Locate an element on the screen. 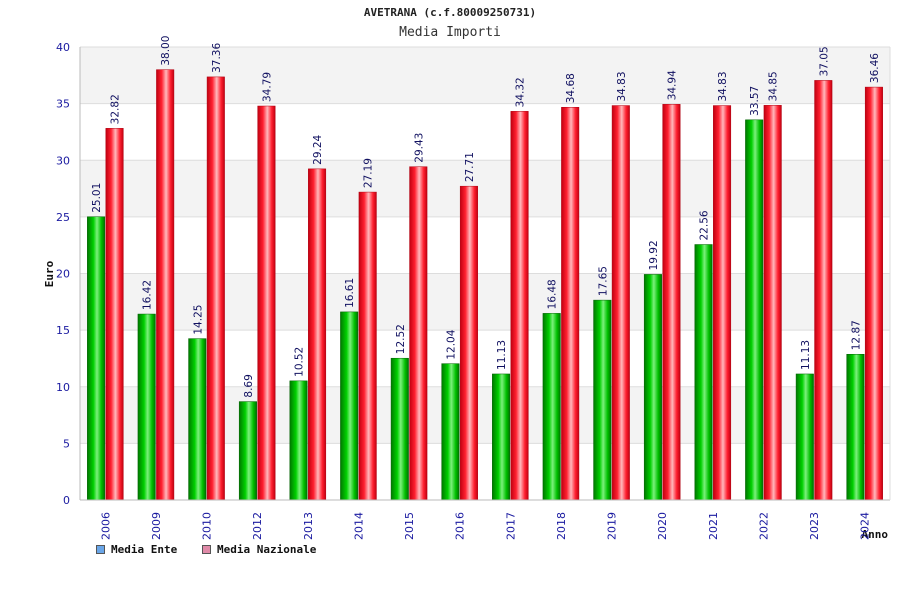  data-label: 29.24 is located at coordinates (318, 149).